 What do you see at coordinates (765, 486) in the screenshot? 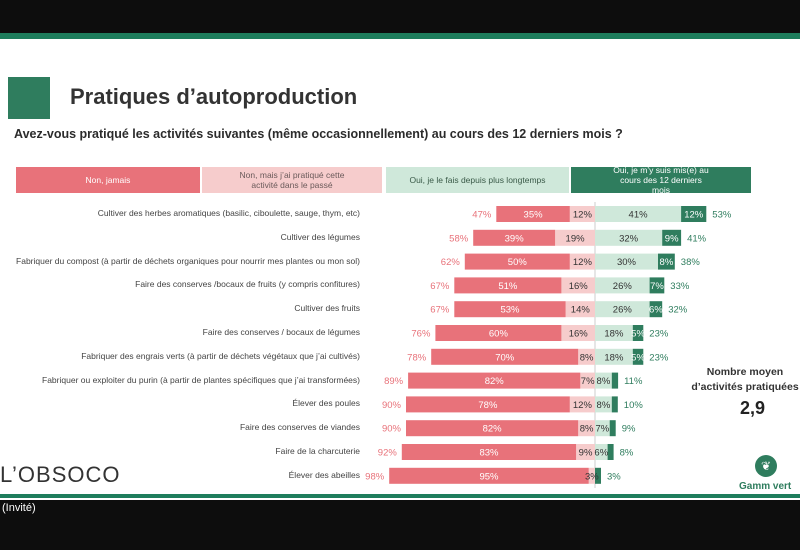
I see `gamm-vert-logo: Gamm vert` at bounding box center [765, 486].